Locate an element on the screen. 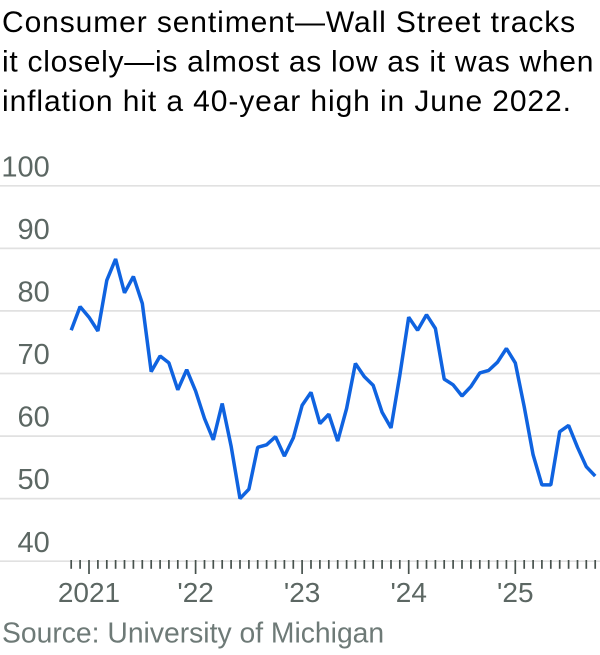 This screenshot has width=600, height=655. svg-text: 50 is located at coordinates (34, 480).